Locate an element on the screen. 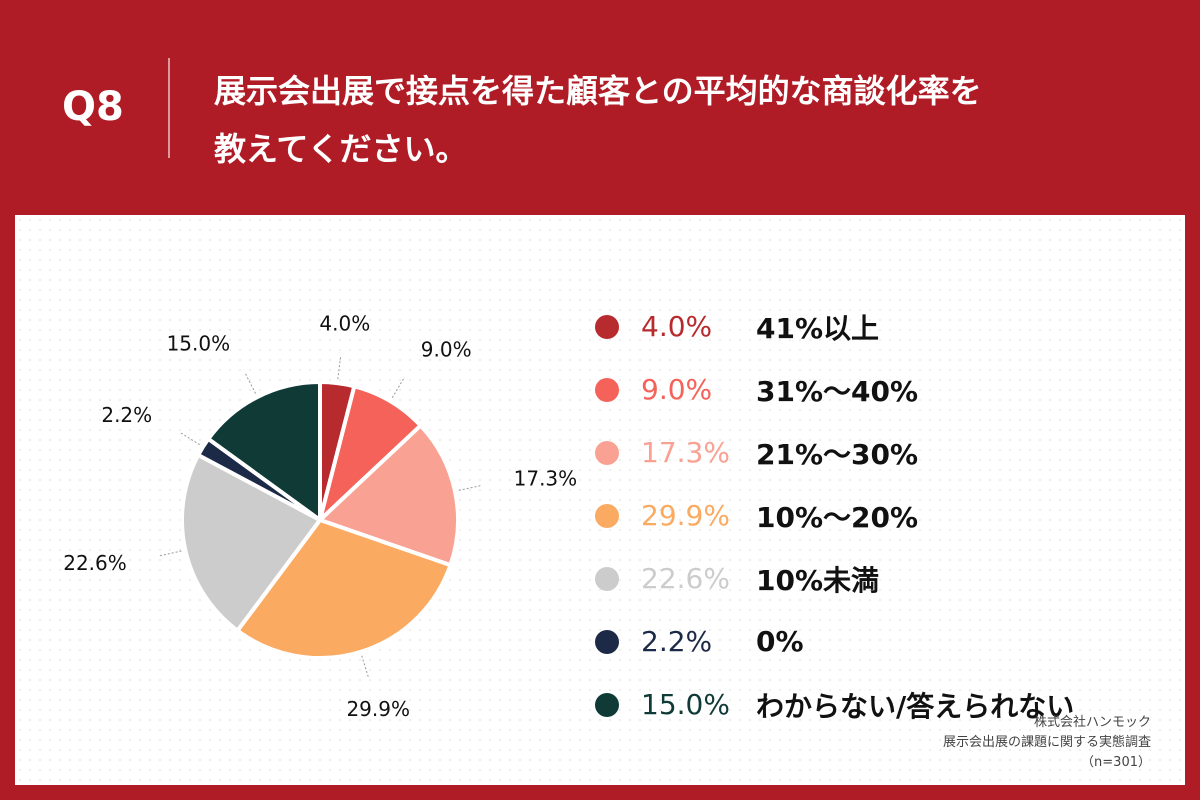 This screenshot has height=800, width=1200. legend-percent: 29.9% is located at coordinates (685, 515).